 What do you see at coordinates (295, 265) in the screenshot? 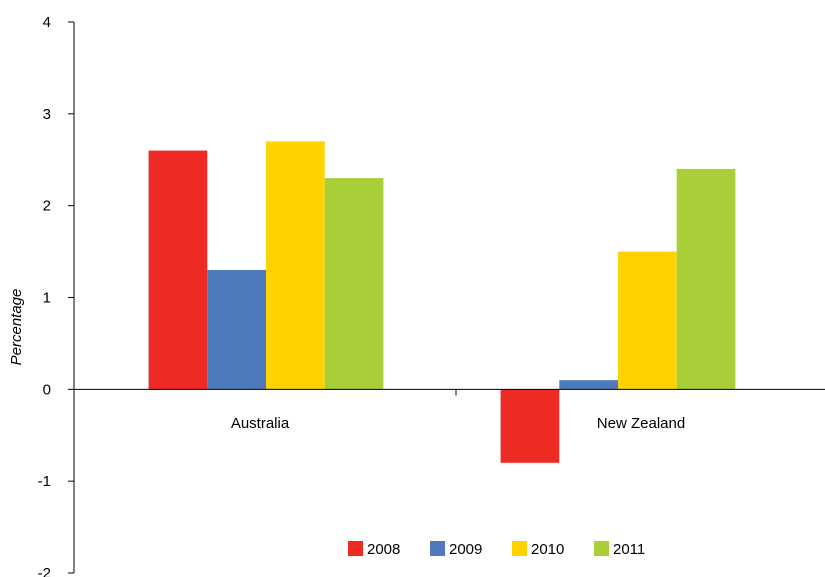
I see `bar-australia-2010` at bounding box center [295, 265].